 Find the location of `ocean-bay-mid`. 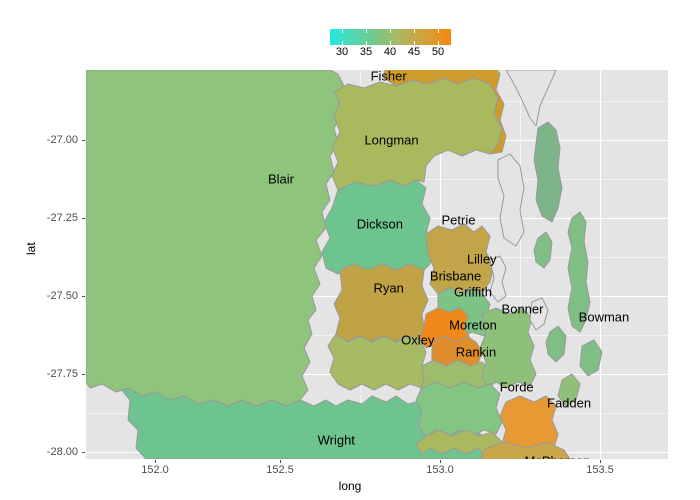

ocean-bay-mid is located at coordinates (511, 200).